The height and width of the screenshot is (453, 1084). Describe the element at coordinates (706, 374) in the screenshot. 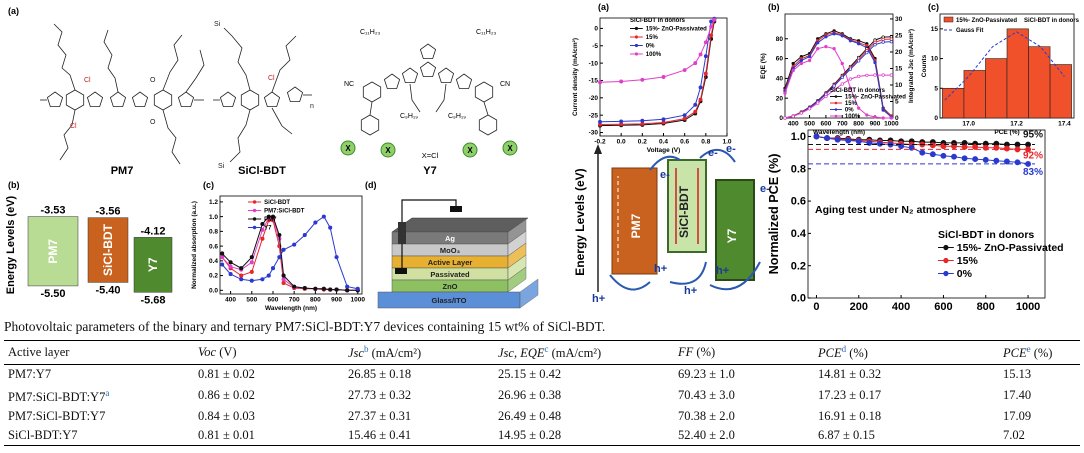

I see `value-cell: 69.23 ± 1.0` at that location.